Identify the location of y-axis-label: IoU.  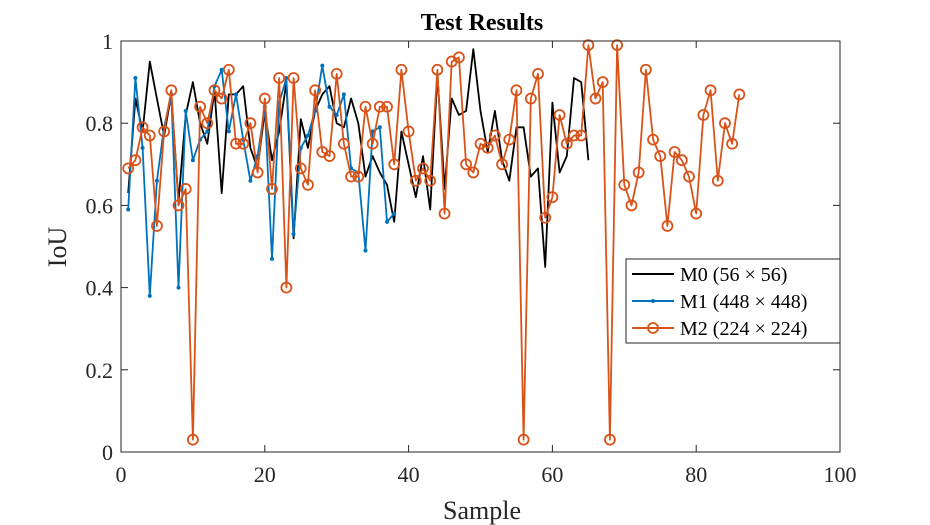
(57, 247).